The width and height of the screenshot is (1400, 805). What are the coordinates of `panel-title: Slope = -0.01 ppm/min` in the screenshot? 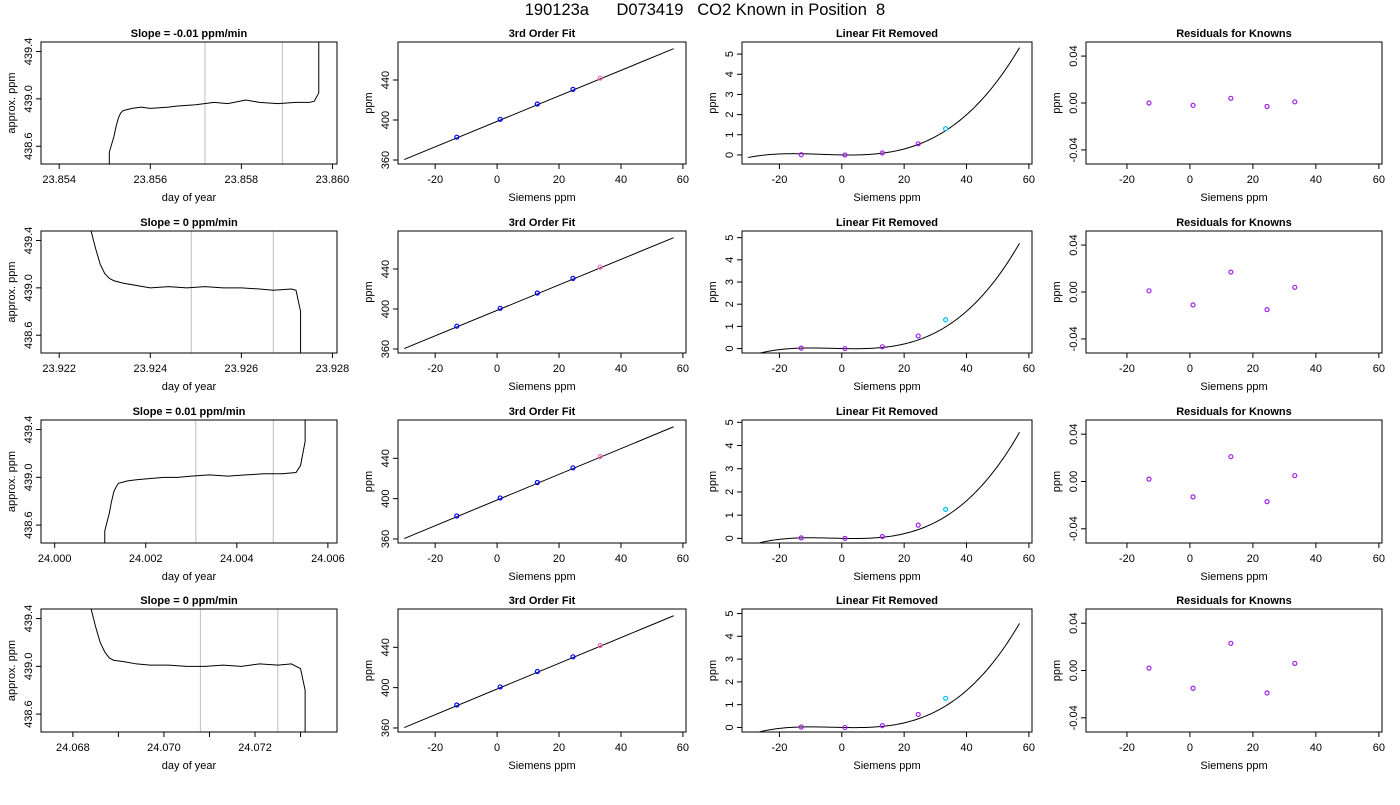 It's located at (189, 34).